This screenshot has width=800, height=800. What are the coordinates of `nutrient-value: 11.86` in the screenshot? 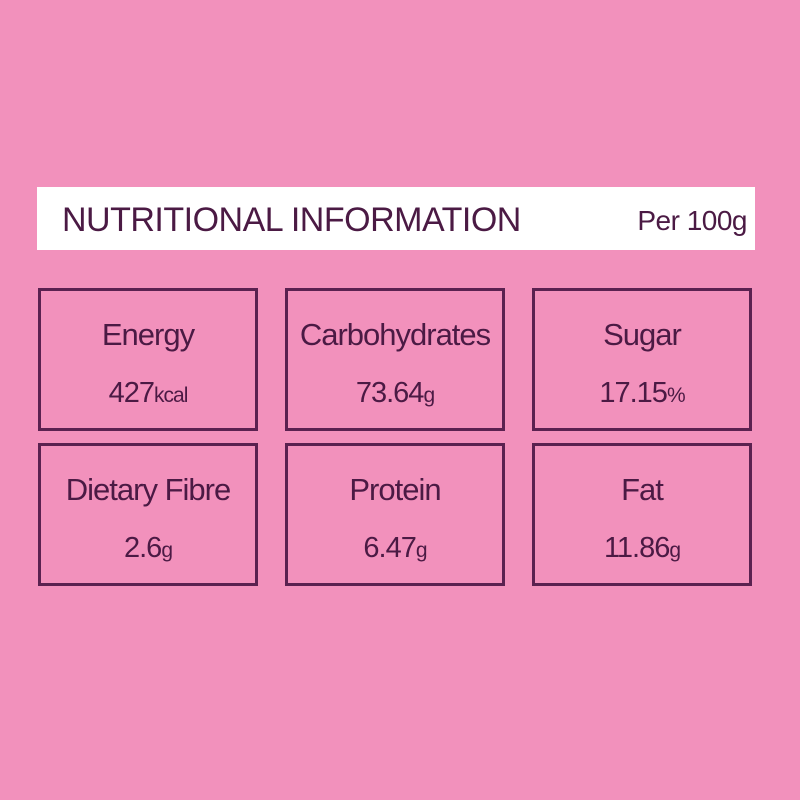 It's located at (636, 548).